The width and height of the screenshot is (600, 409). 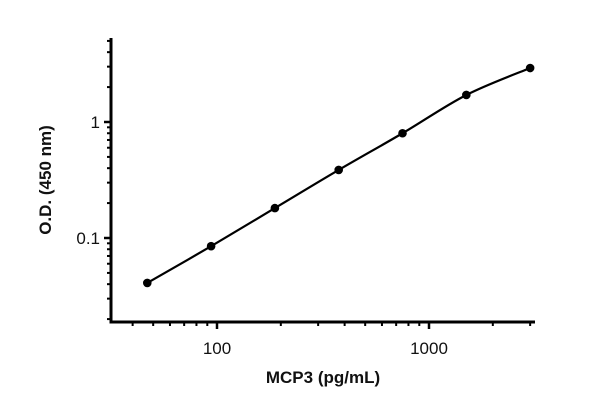 I want to click on x-tick-label-100: 100, so click(x=217, y=348).